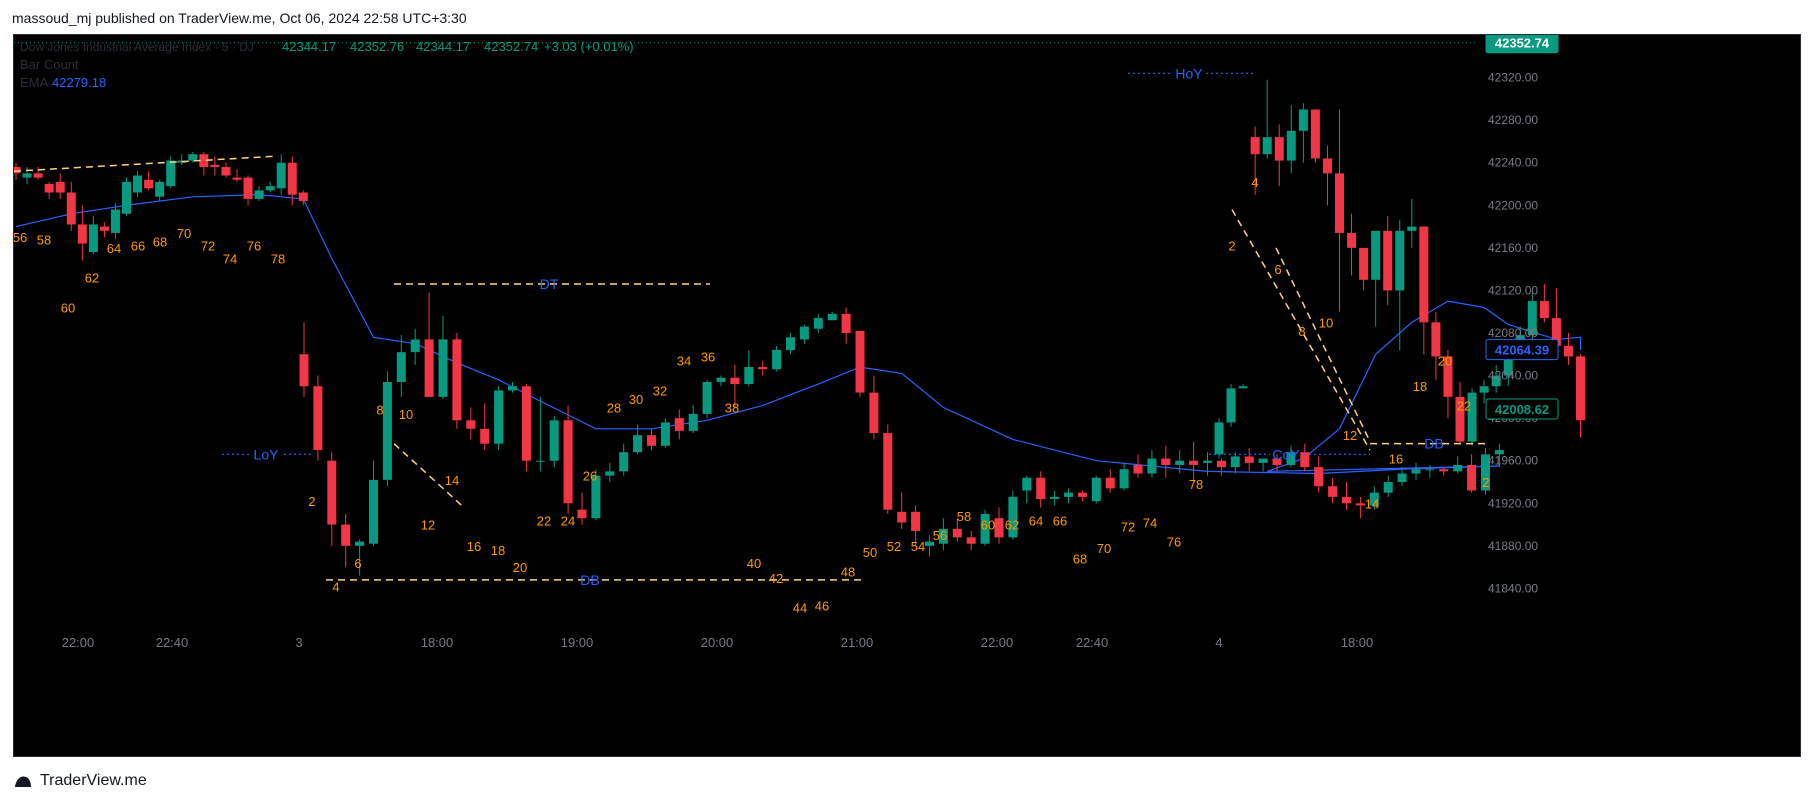 This screenshot has height=802, width=1814. What do you see at coordinates (1522, 409) in the screenshot?
I see `cursor-price-badge: 42008.62` at bounding box center [1522, 409].